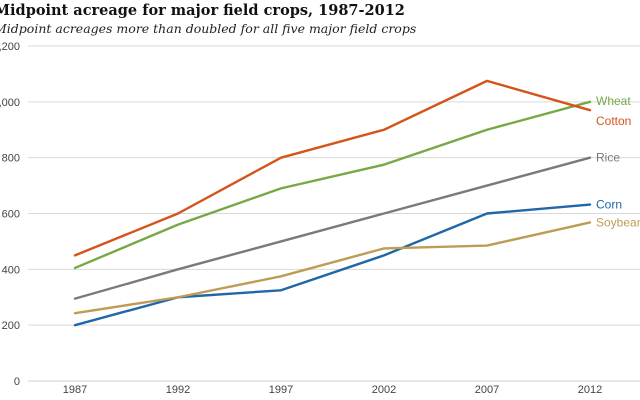 The image size is (640, 400). What do you see at coordinates (11, 270) in the screenshot?
I see `y-tick-label: 400` at bounding box center [11, 270].